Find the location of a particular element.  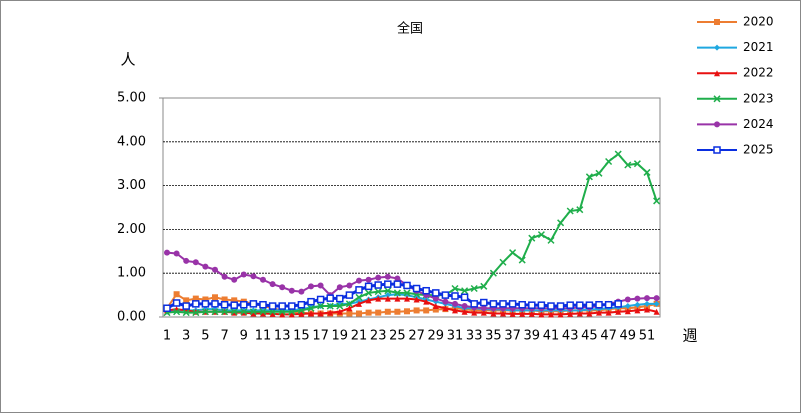

legend-label: 2020 is located at coordinates (758, 22).